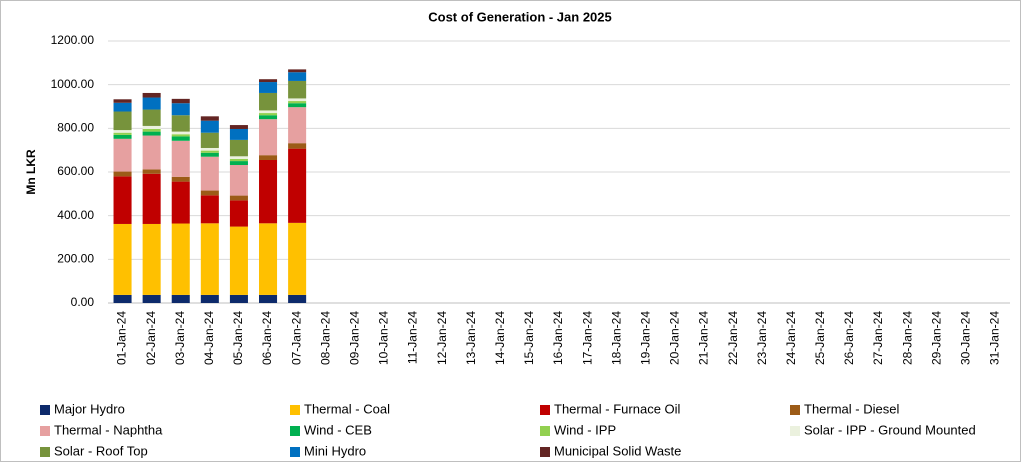  What do you see at coordinates (338, 429) in the screenshot?
I see `legend-label: Wind - CEB` at bounding box center [338, 429].